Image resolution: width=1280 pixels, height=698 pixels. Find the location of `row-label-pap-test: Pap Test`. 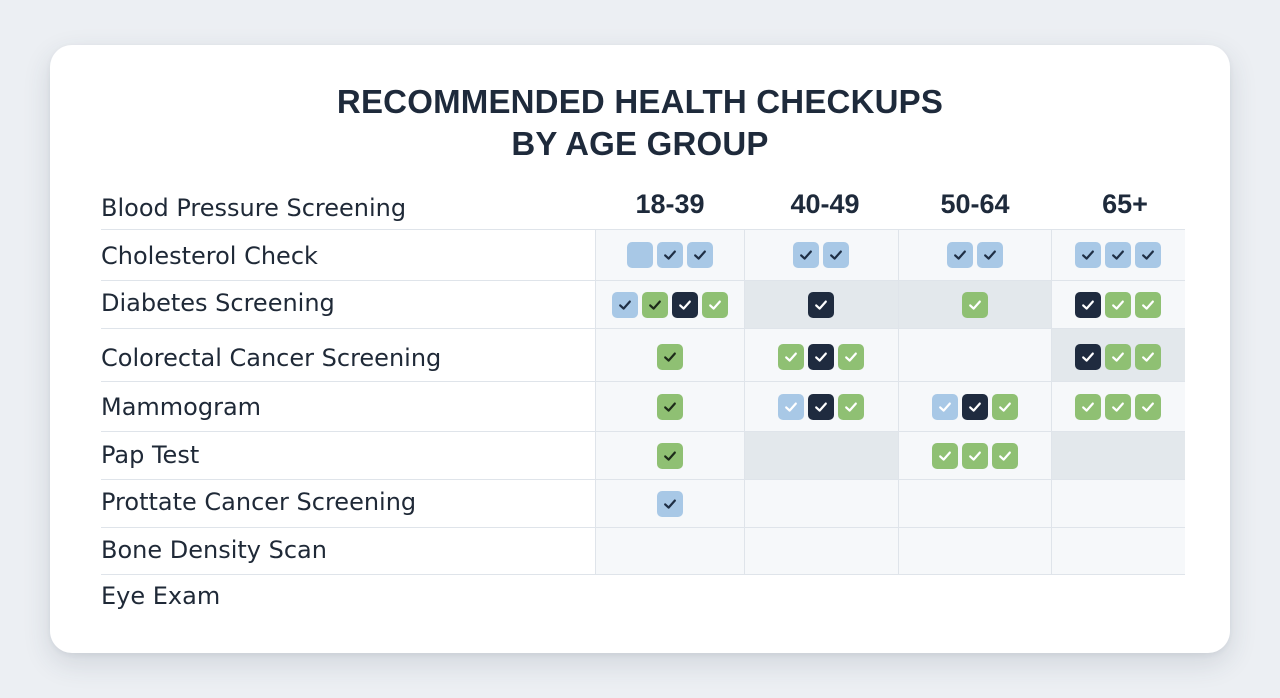

row-label-pap-test: Pap Test is located at coordinates (150, 455).